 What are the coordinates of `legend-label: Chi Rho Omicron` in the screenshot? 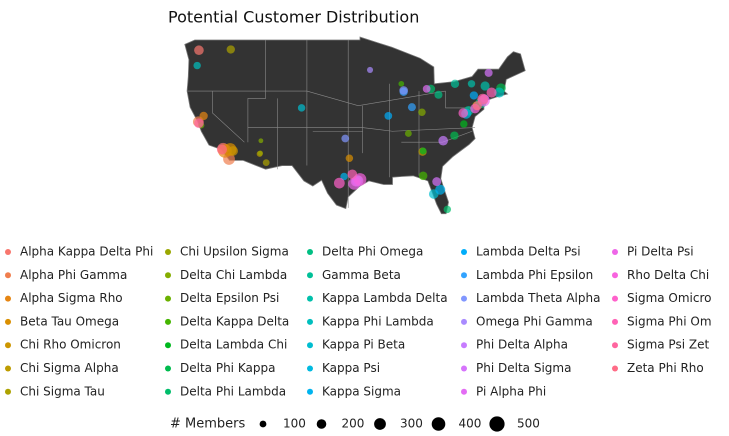 It's located at (70, 345).